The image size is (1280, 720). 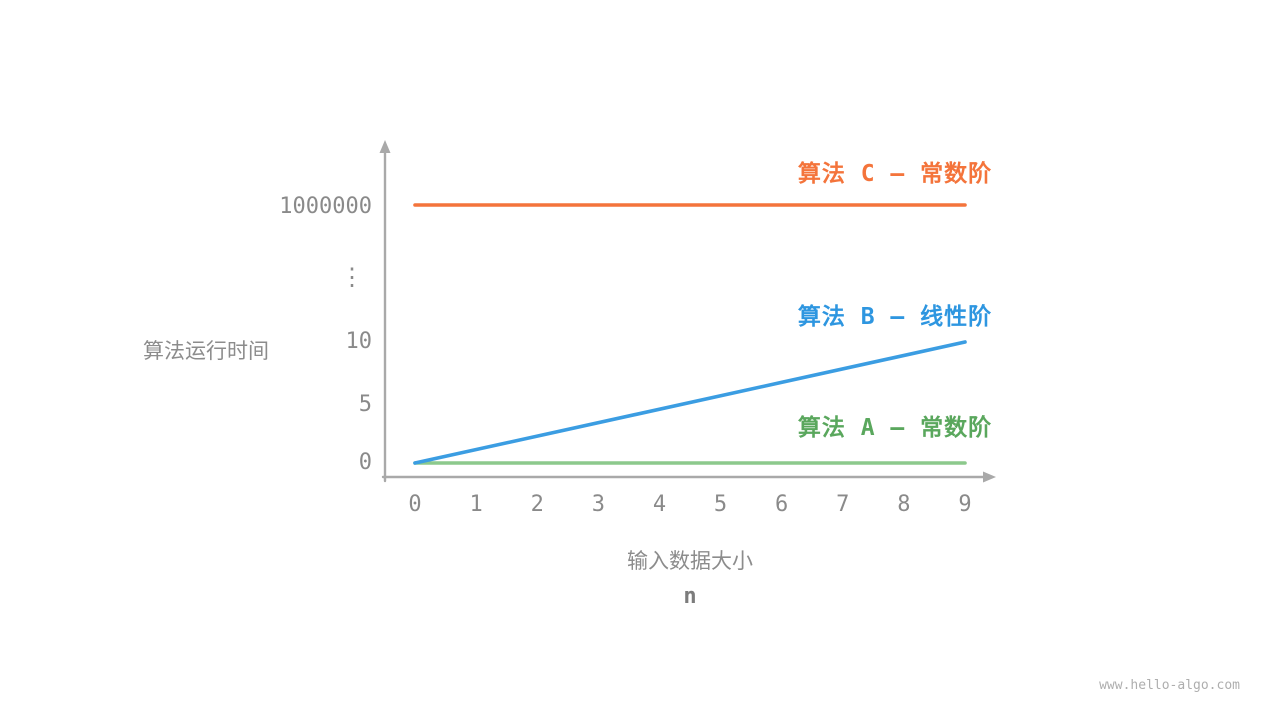 I want to click on x-tick-label: 5, so click(x=720, y=504).